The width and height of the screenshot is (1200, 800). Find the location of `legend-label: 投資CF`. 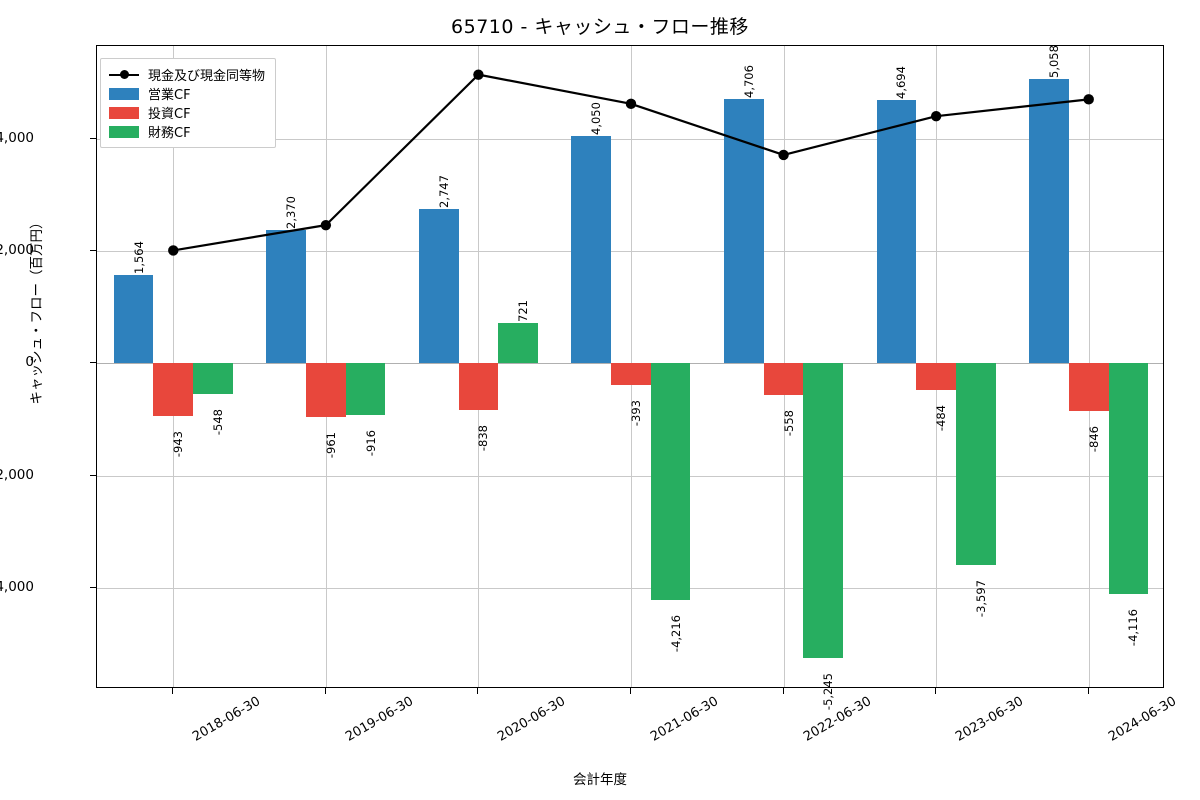

legend-label: 投資CF is located at coordinates (169, 114).